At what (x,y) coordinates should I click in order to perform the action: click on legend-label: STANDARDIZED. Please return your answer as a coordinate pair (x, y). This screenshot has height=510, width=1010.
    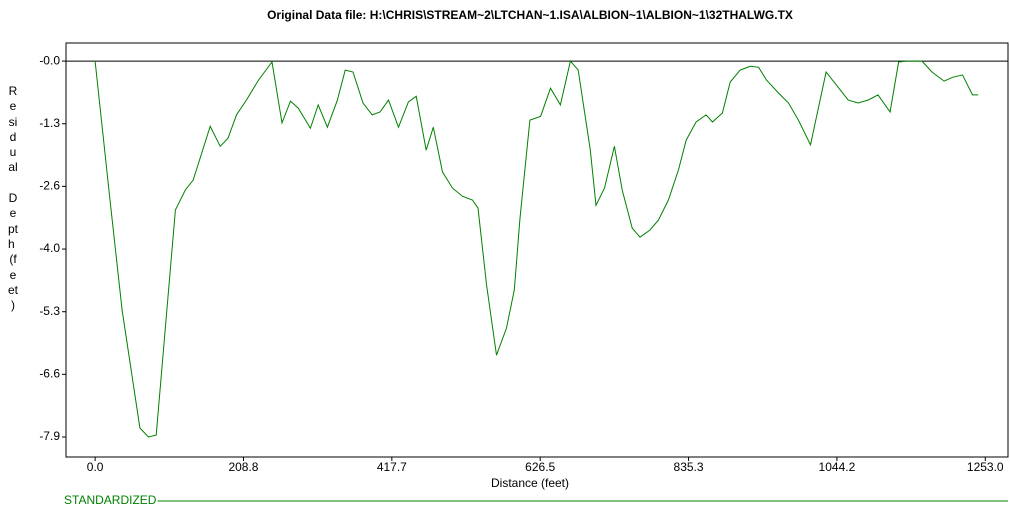
    Looking at the image, I should click on (110, 500).